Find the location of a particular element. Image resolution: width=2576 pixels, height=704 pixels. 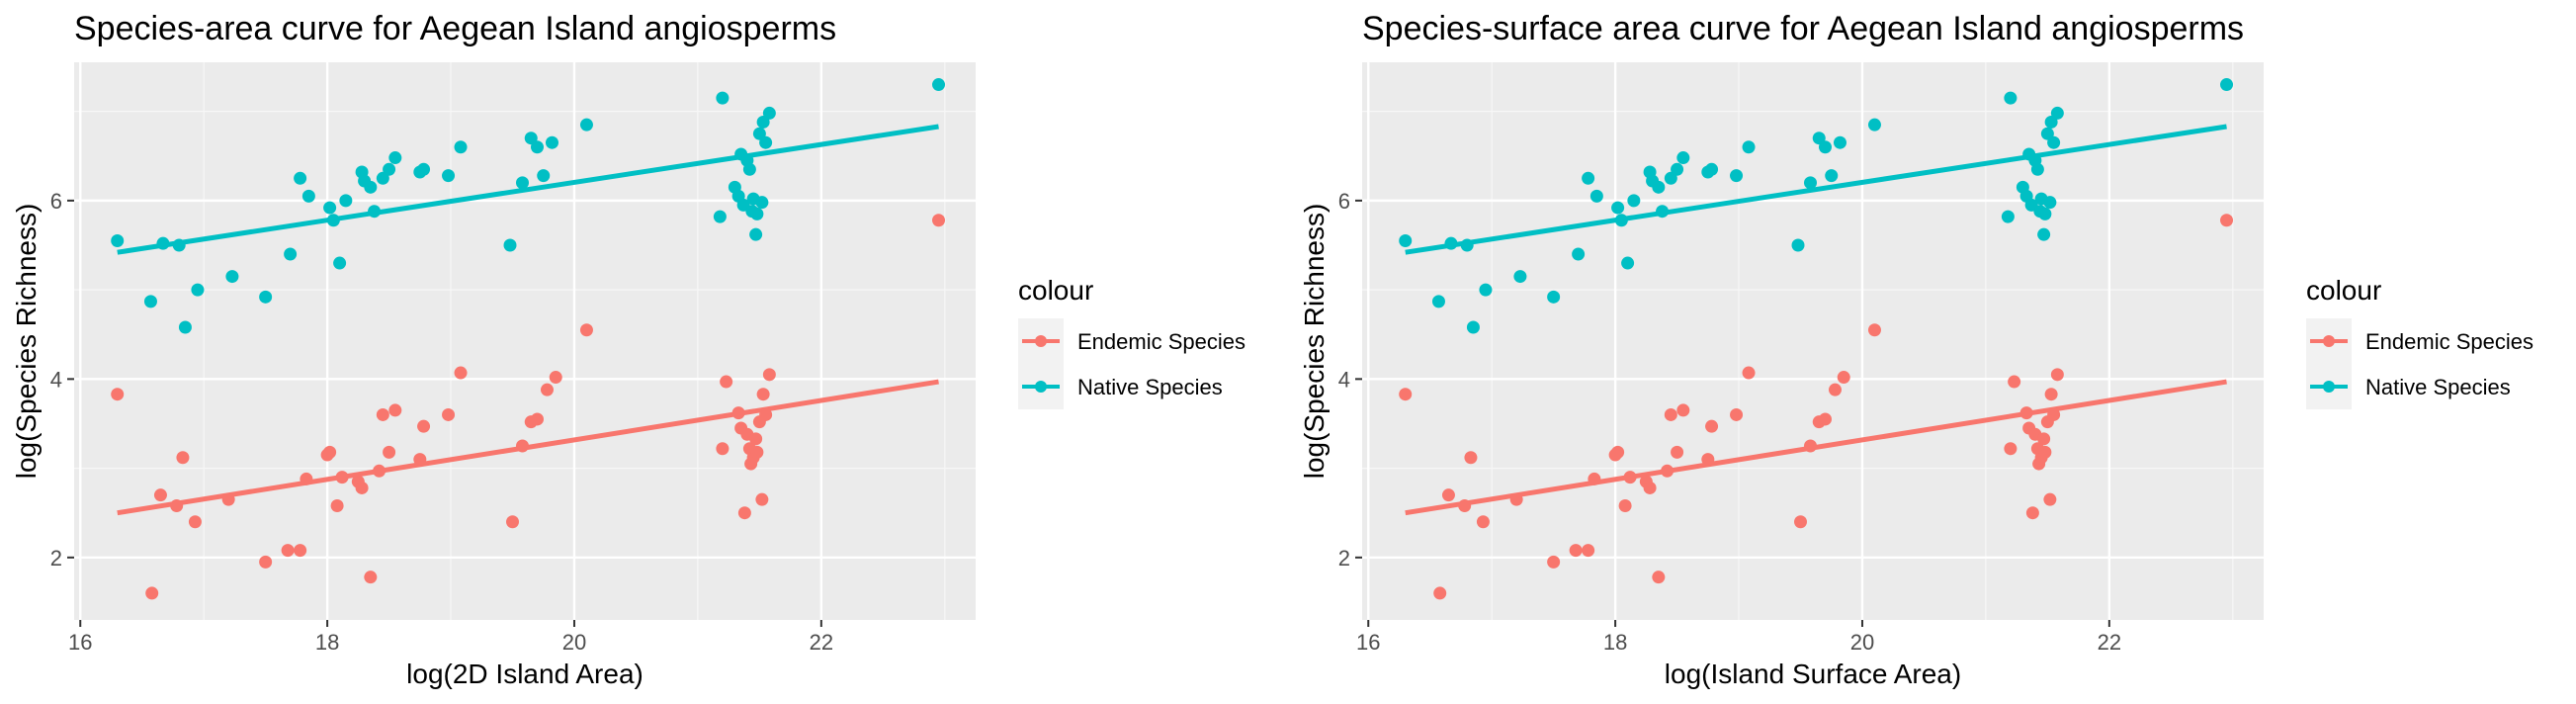

y-tick-label: 2 is located at coordinates (1344, 559).